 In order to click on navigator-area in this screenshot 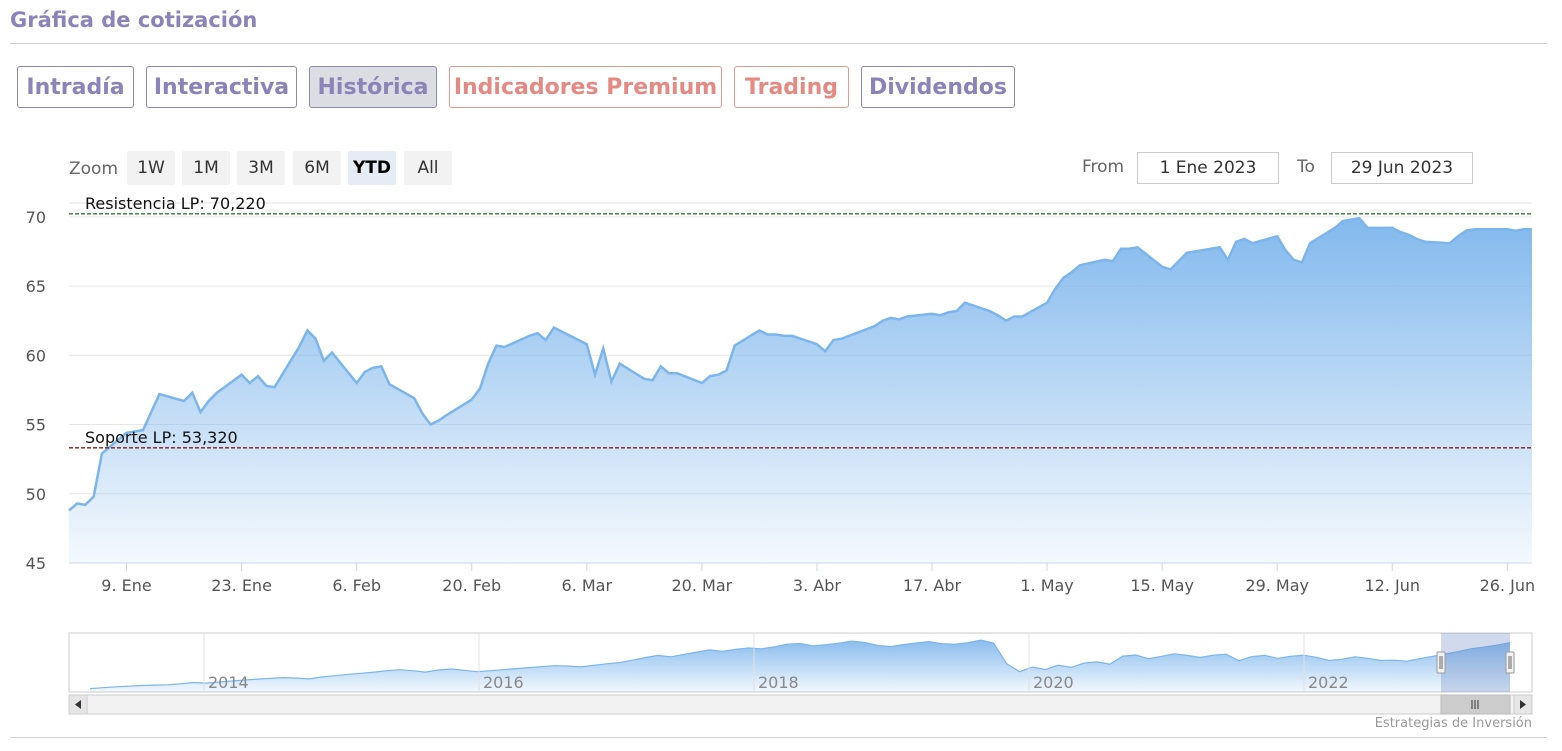, I will do `click(800, 666)`.